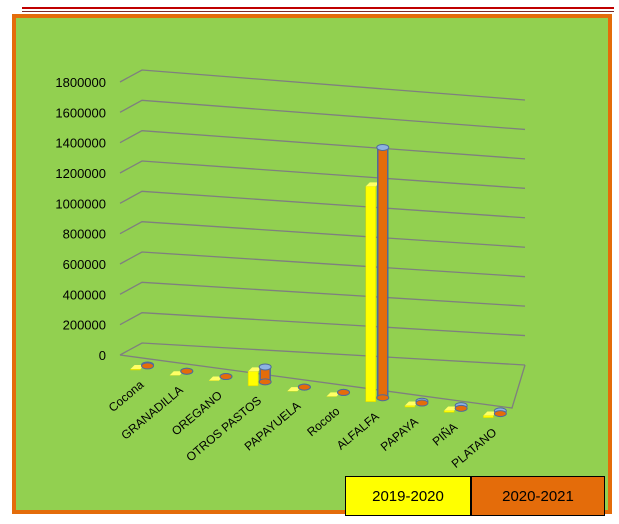  What do you see at coordinates (304, 387) in the screenshot?
I see `bar-2020-2021-PAPAYUELA` at bounding box center [304, 387].